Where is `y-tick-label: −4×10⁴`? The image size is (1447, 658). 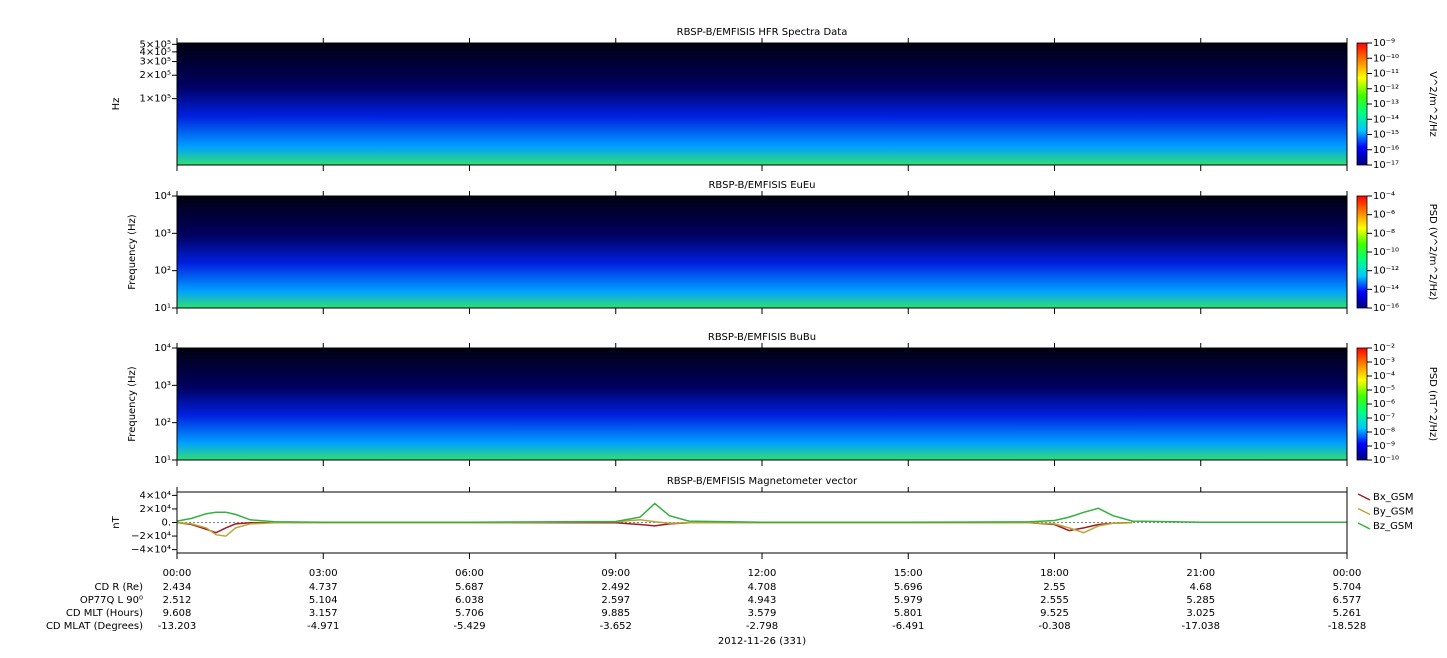 y-tick-label: −4×10⁴ is located at coordinates (151, 550).